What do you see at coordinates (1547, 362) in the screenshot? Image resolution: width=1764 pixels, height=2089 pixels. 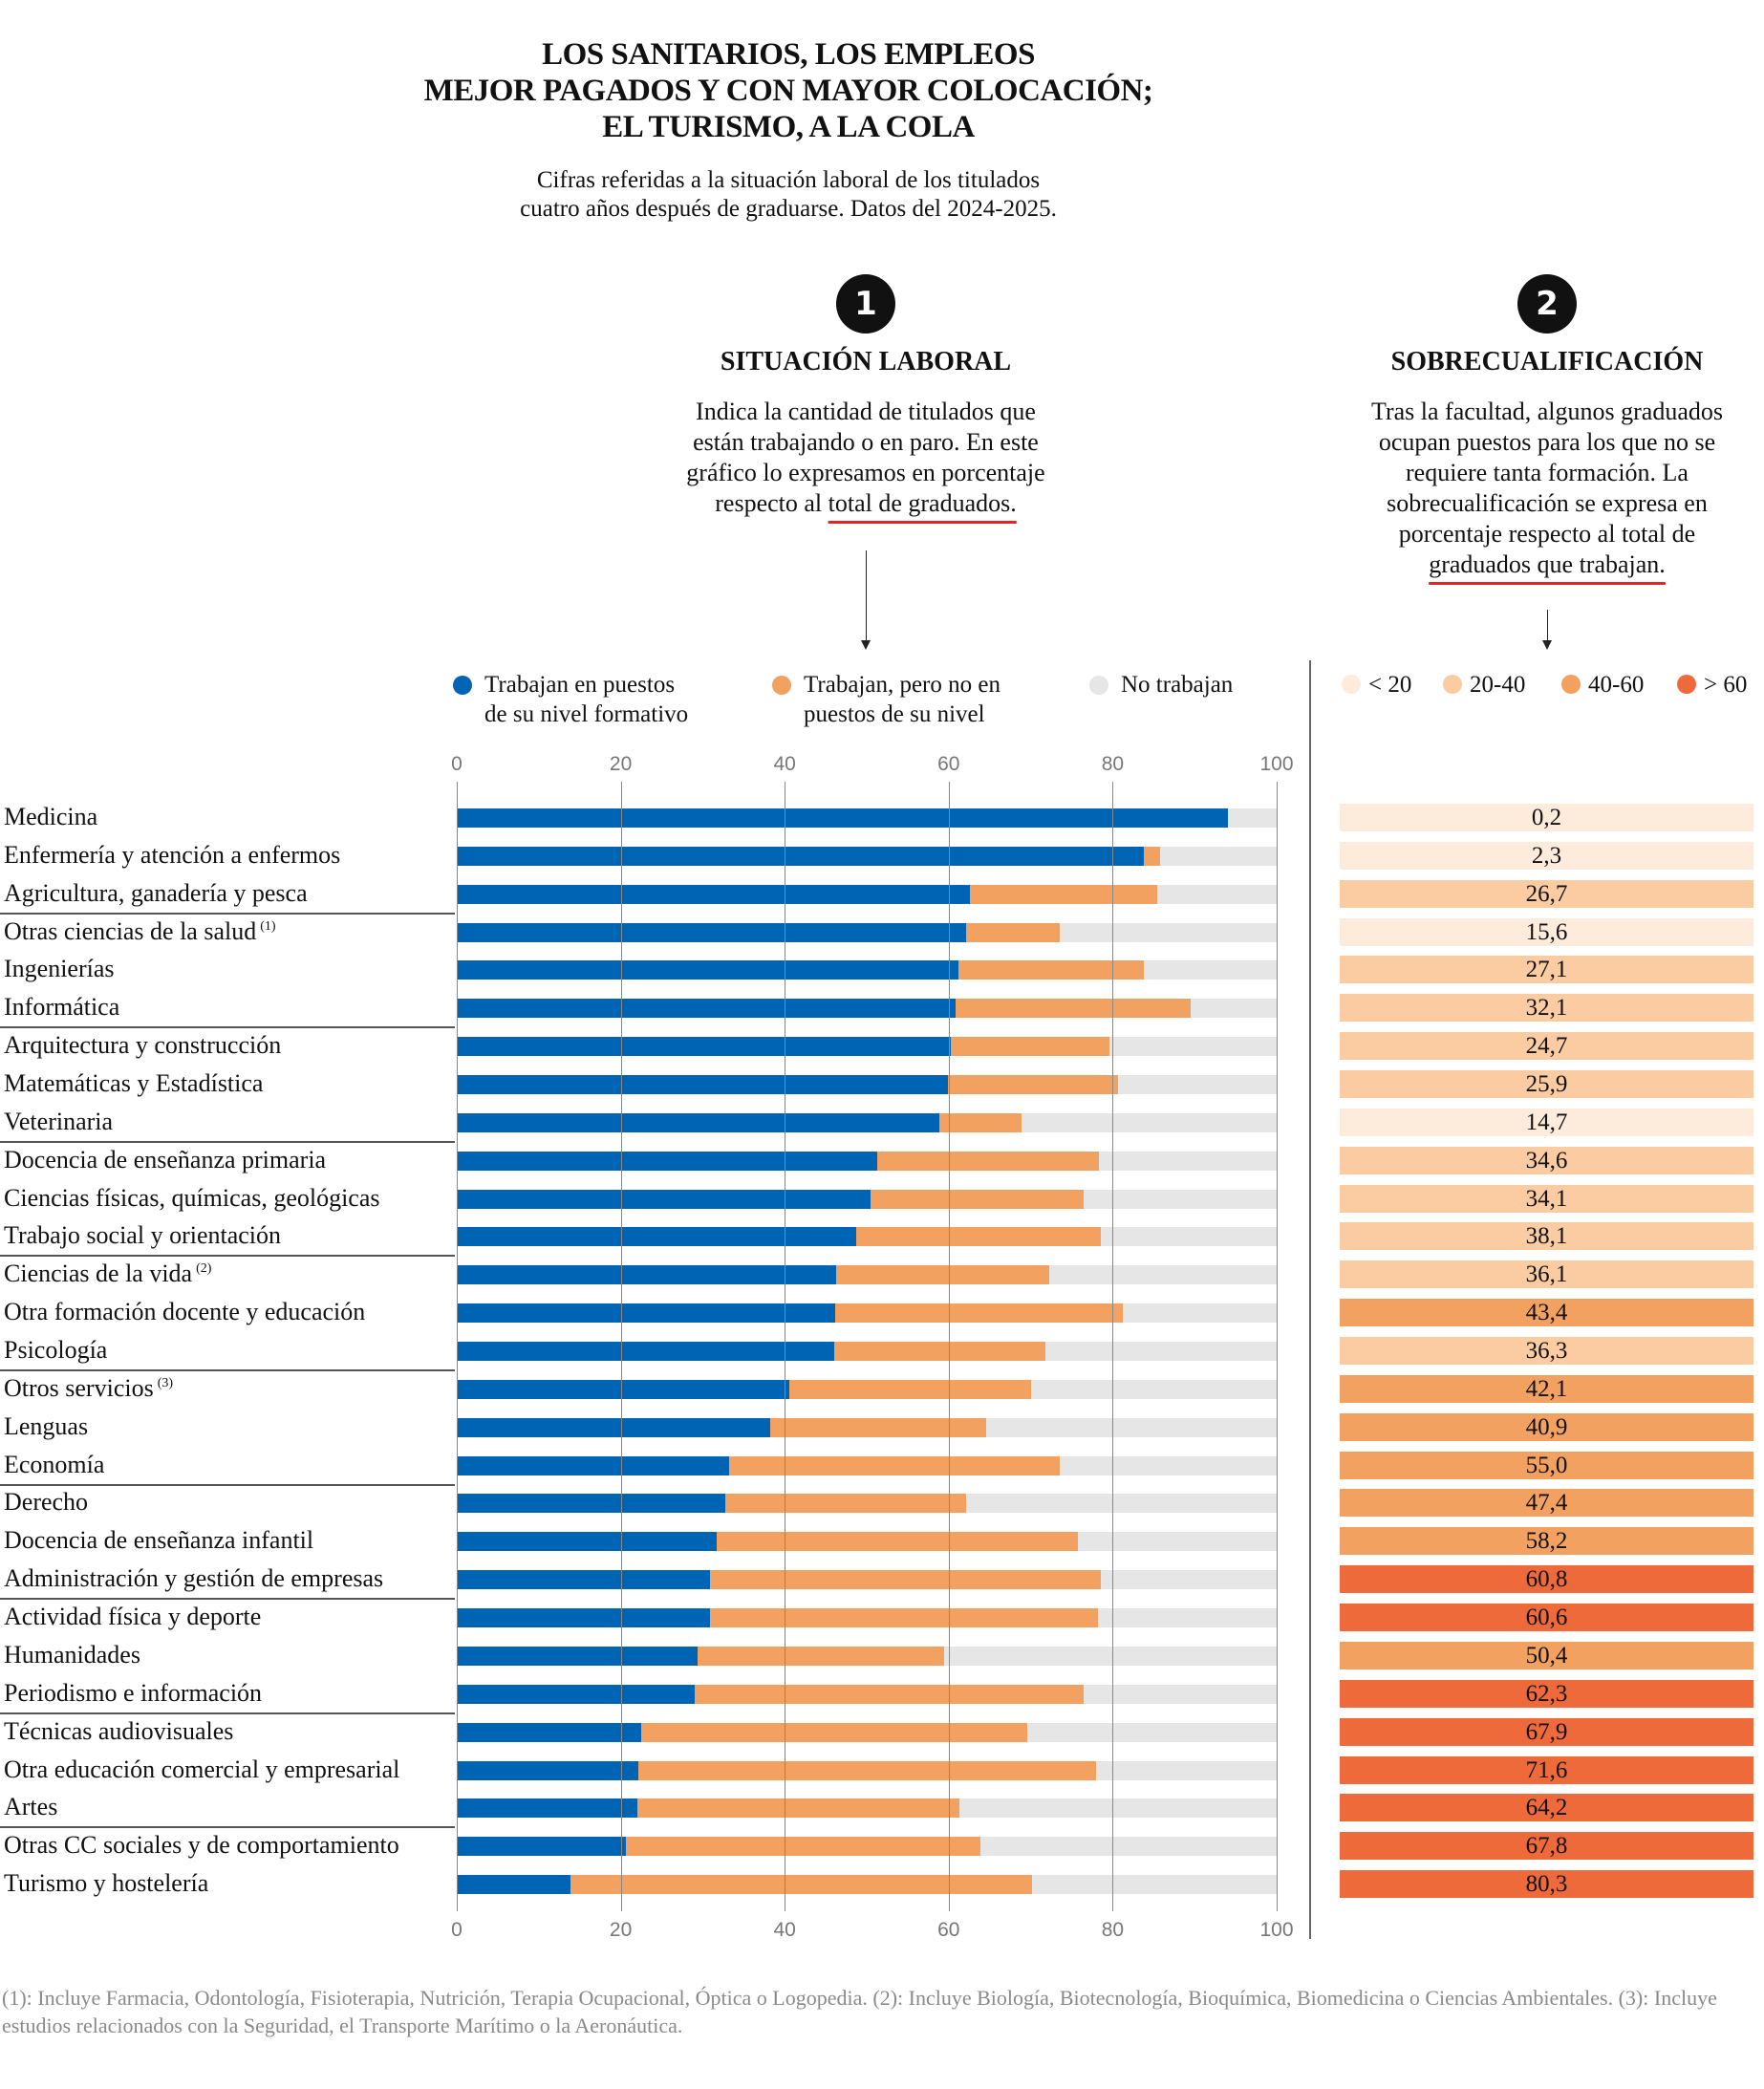 I see `section2-title: SOBRECUALIFICACIÓN` at bounding box center [1547, 362].